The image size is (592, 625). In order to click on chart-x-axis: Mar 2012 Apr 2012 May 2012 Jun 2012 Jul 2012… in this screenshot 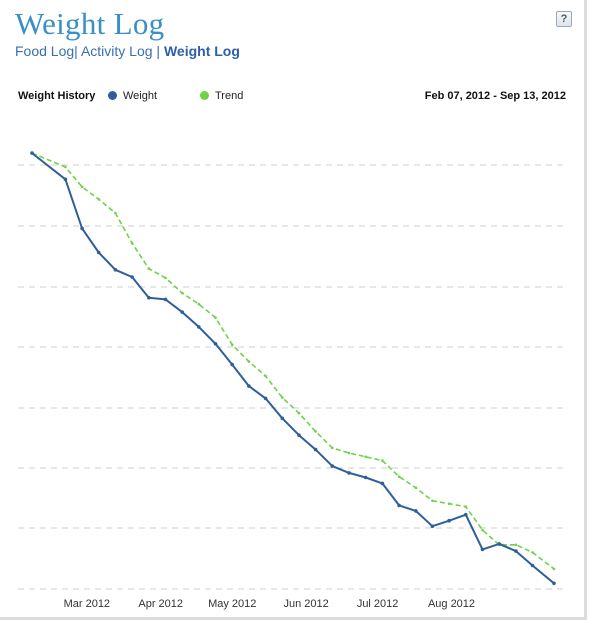, I will do `click(269, 604)`.